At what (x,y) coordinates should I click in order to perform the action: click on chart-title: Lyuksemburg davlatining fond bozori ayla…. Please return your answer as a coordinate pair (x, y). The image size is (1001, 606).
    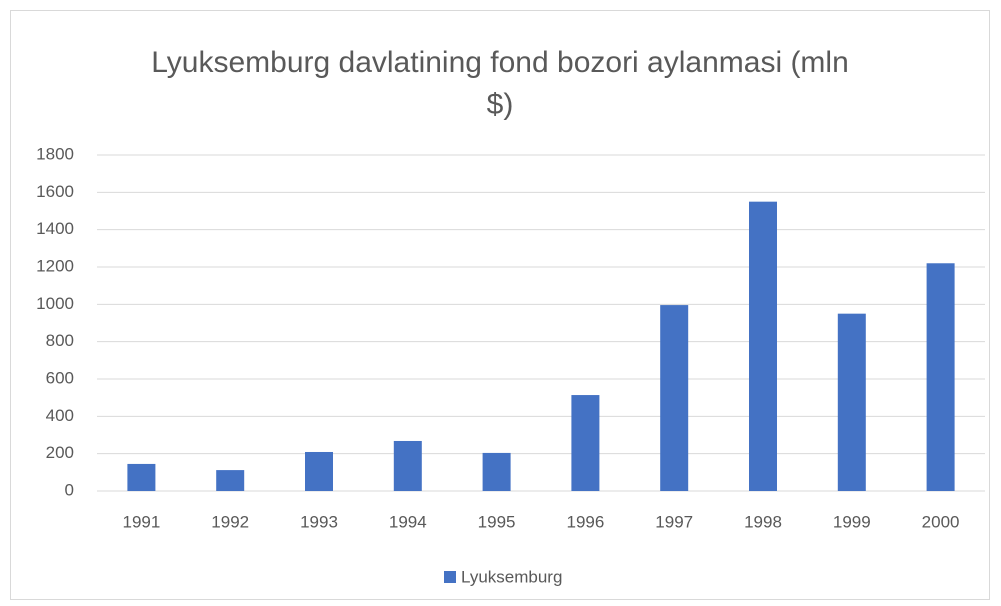
    Looking at the image, I should click on (500, 83).